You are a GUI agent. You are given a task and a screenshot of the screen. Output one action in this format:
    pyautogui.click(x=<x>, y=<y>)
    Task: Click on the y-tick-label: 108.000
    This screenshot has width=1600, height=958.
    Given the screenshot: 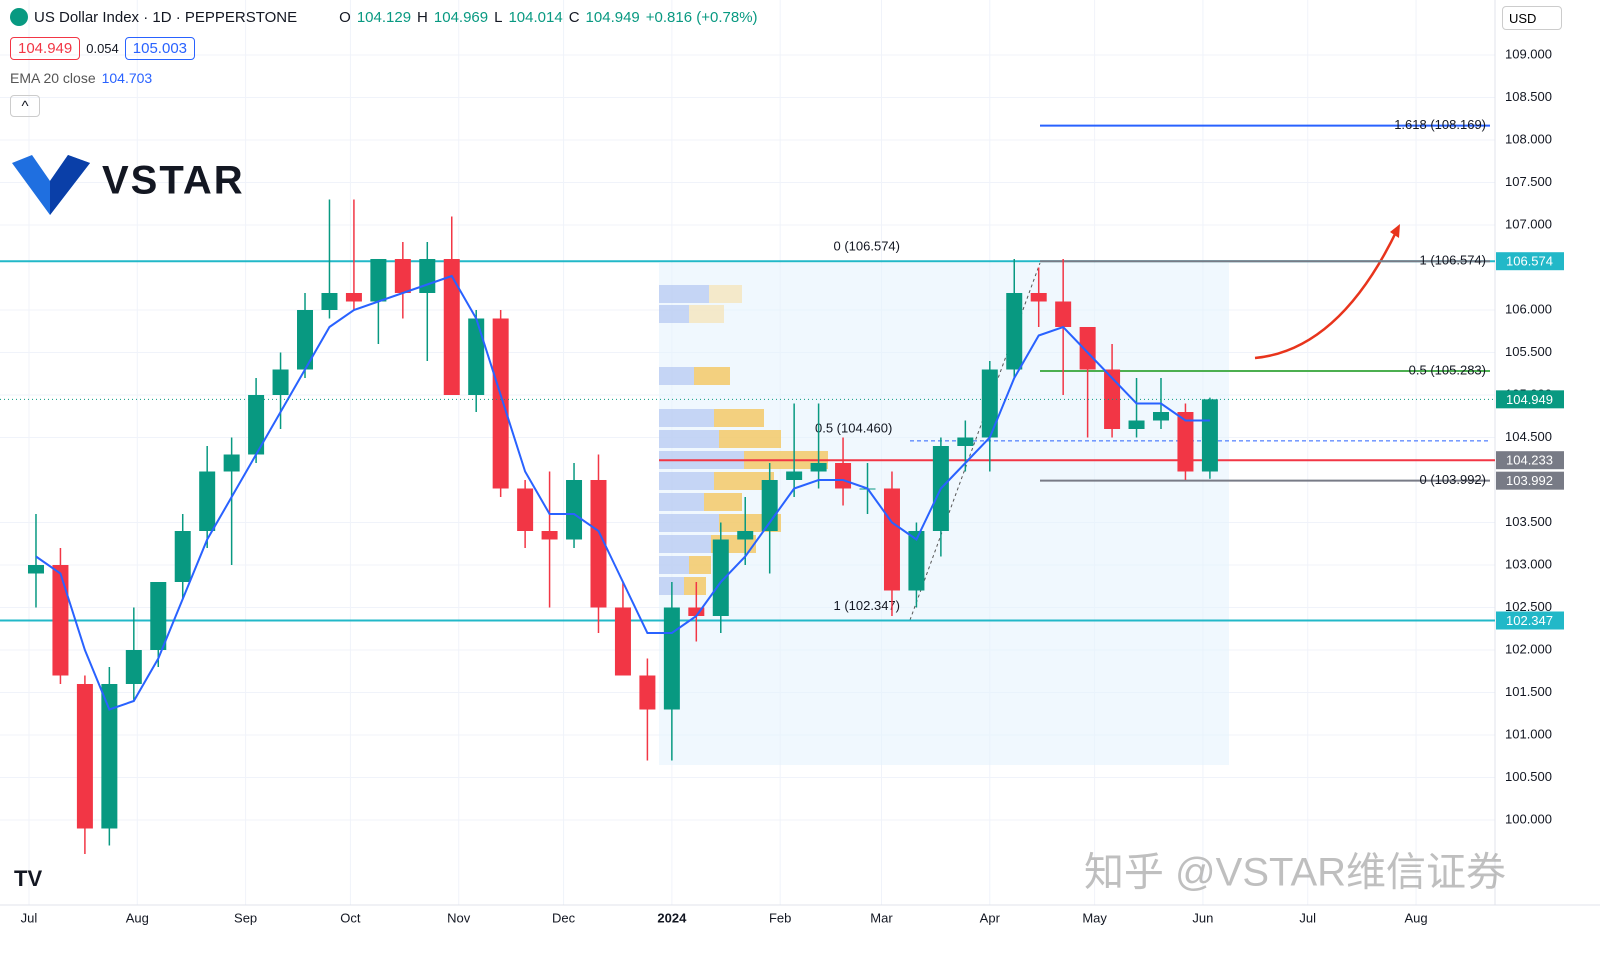 What is the action you would take?
    pyautogui.click(x=1528, y=138)
    